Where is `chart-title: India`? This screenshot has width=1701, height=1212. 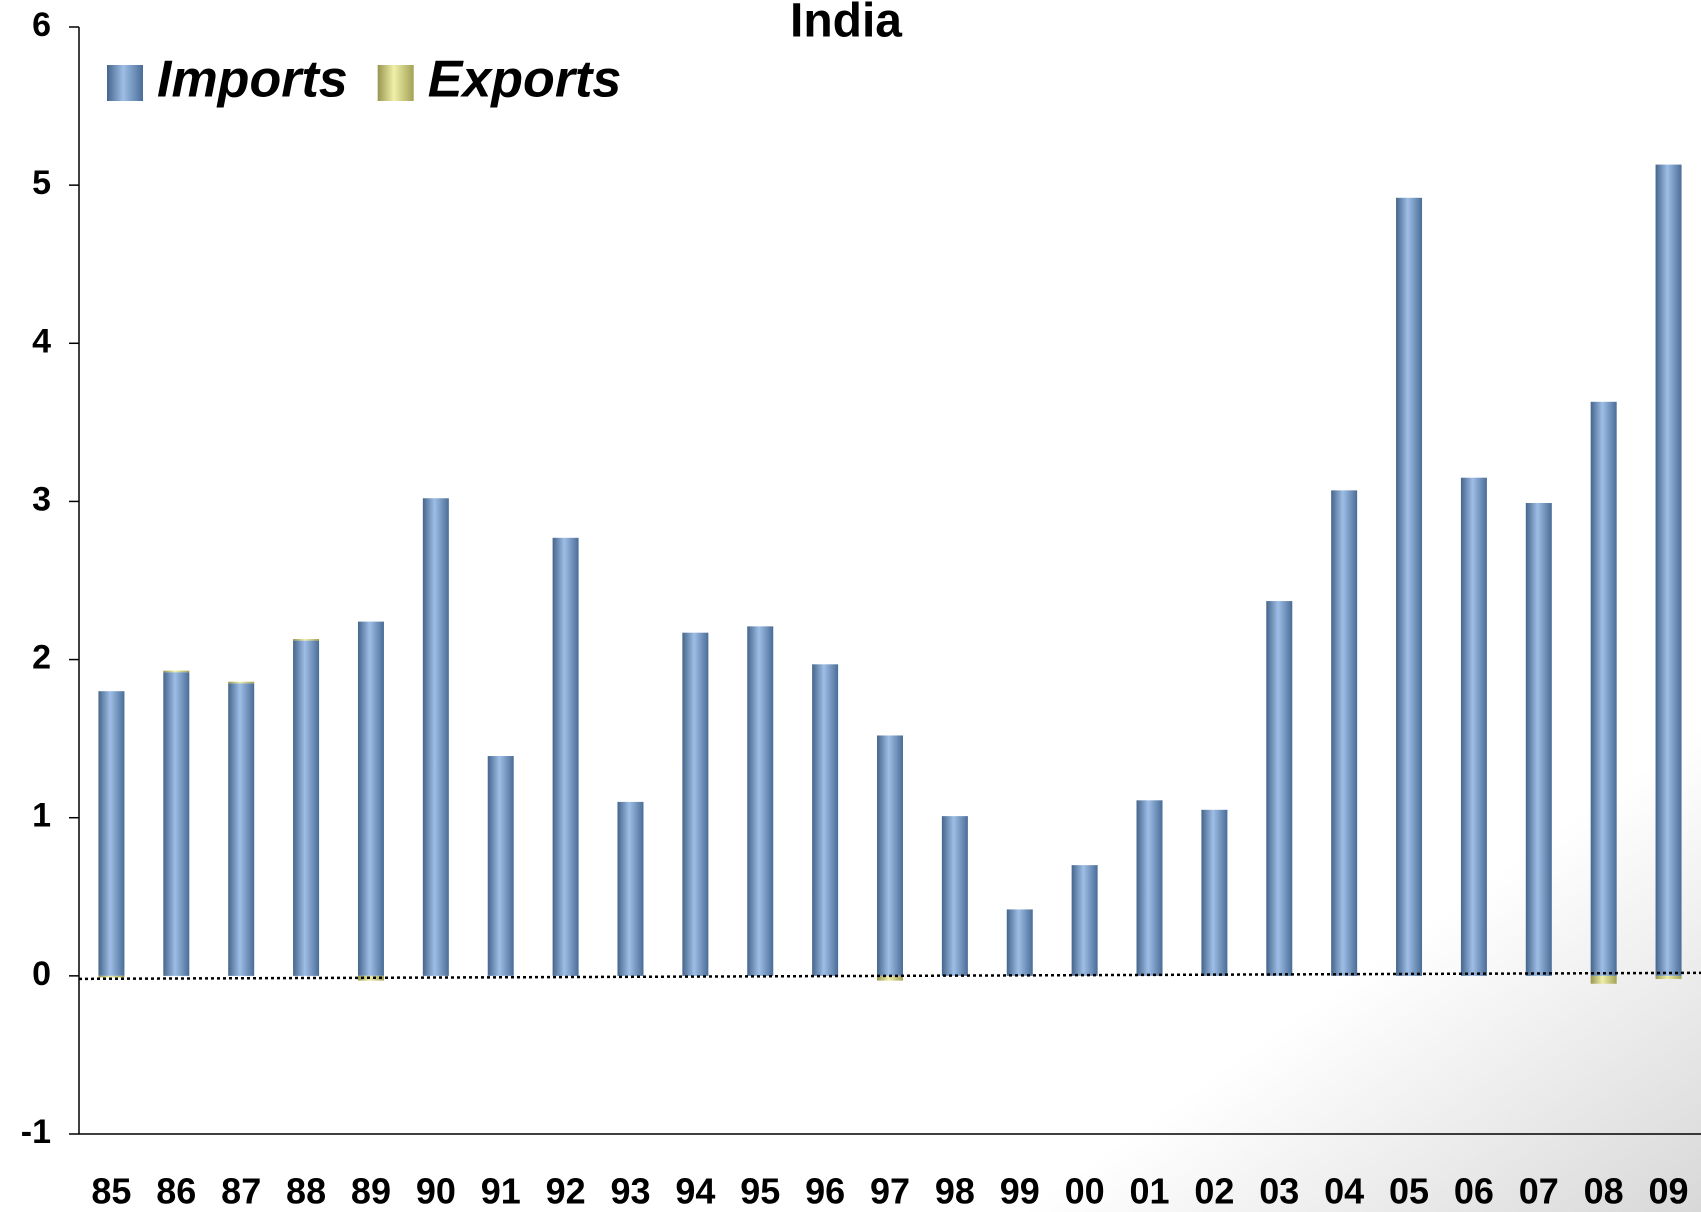
chart-title: India is located at coordinates (846, 24).